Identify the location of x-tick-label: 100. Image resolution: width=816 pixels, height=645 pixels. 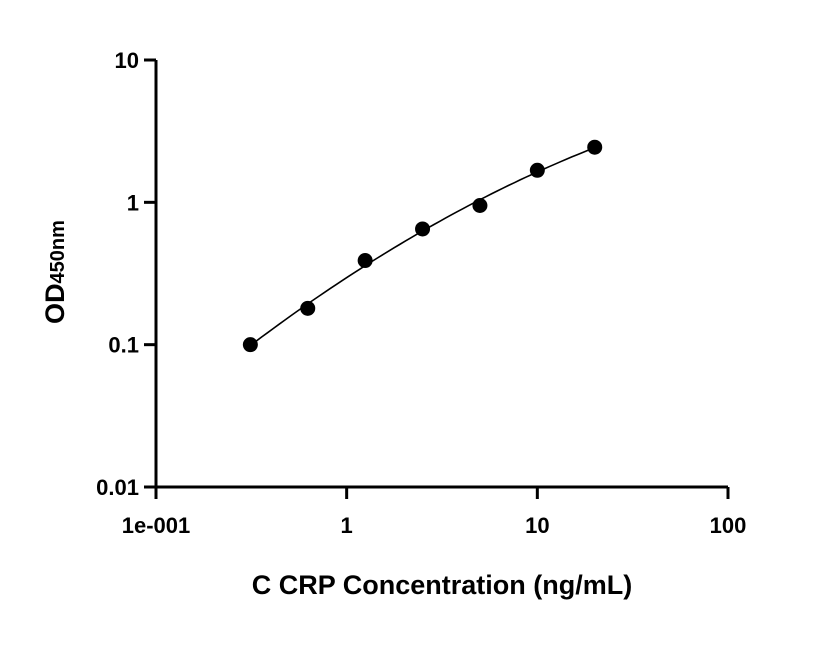
(728, 525).